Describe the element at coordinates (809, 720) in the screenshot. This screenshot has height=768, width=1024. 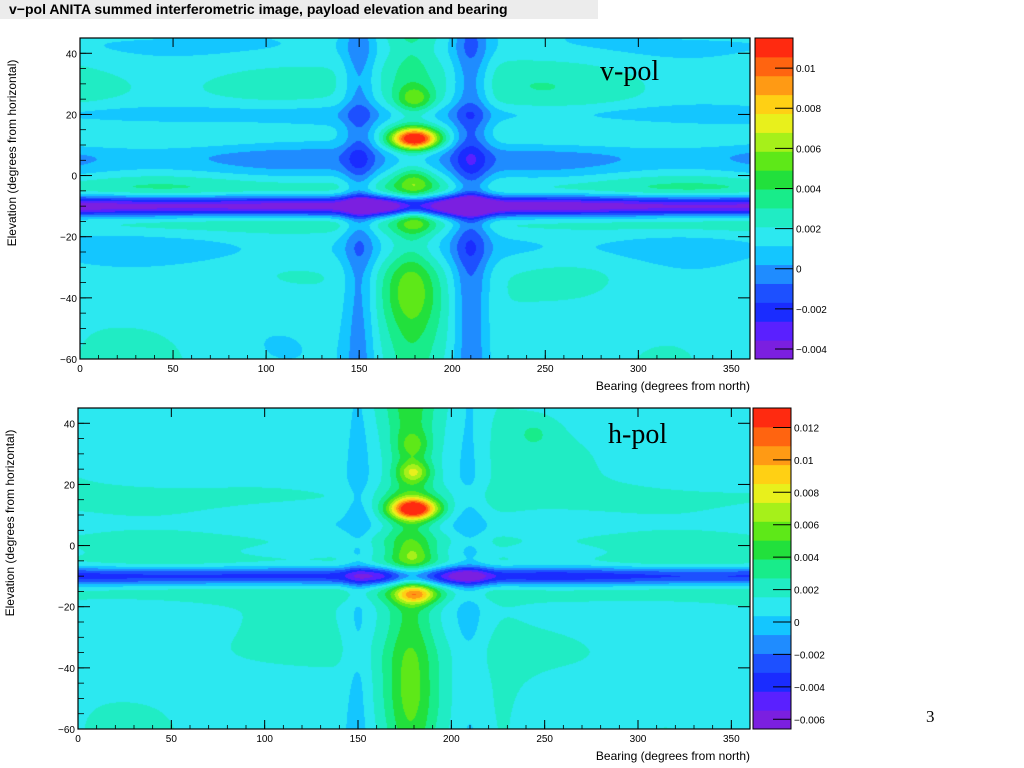
I see `colorbar-tick-label: −0.006` at that location.